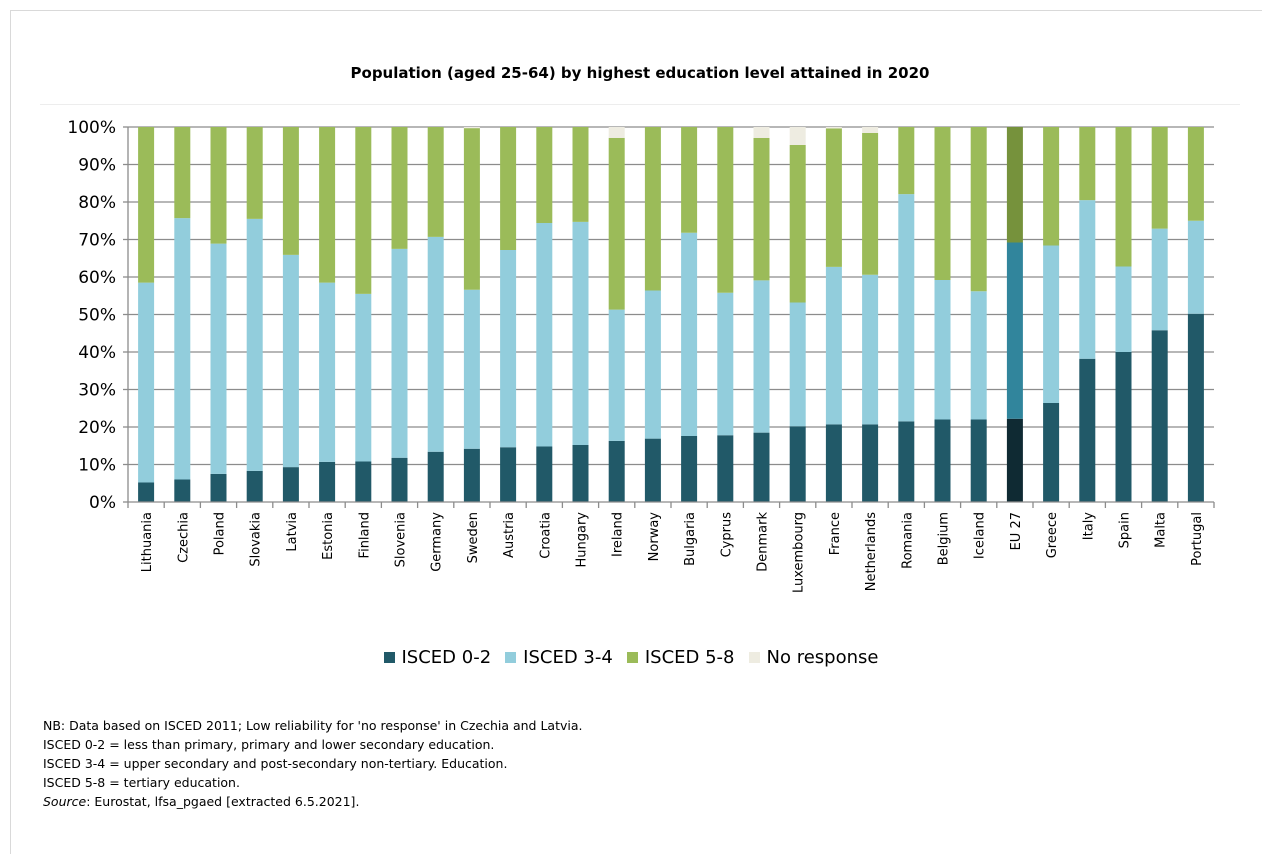 This screenshot has width=1262, height=854. I want to click on x-tick-label: Poland, so click(220, 533).